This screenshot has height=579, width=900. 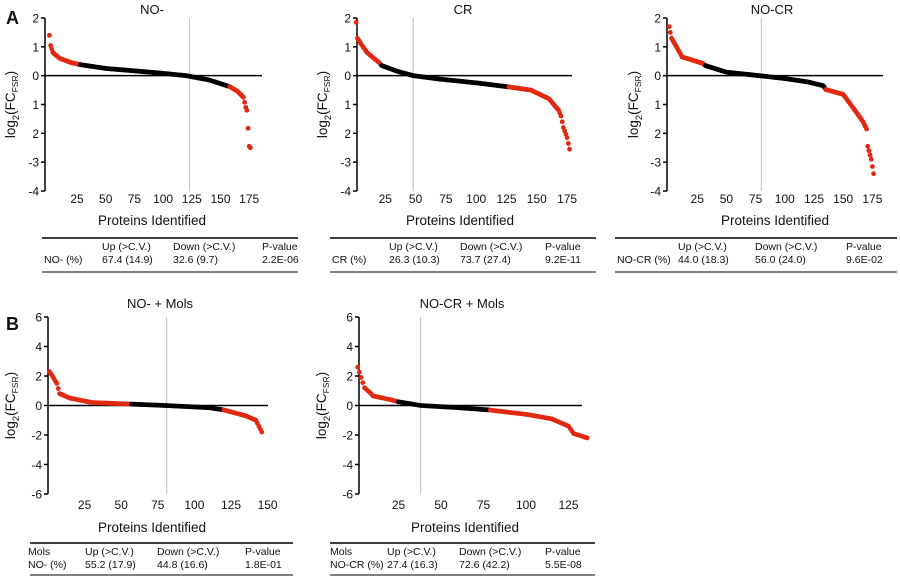 What do you see at coordinates (127, 260) in the screenshot?
I see `table-cell: 67.4 (14.9)` at bounding box center [127, 260].